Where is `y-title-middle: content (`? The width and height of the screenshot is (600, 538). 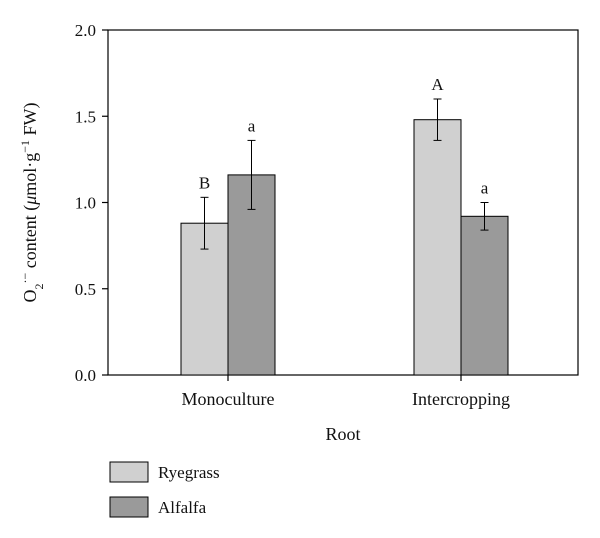 y-title-middle: content ( is located at coordinates (30, 239).